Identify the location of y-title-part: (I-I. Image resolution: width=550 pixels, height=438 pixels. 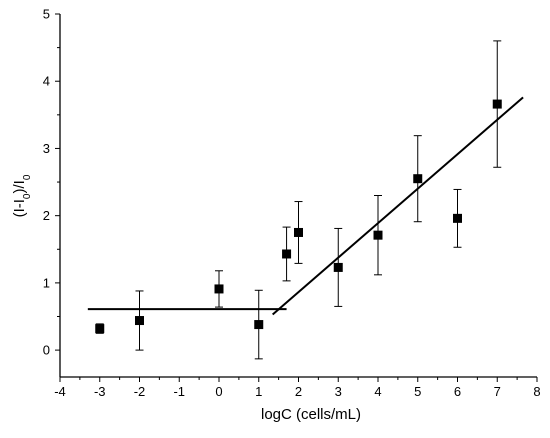
(19, 208).